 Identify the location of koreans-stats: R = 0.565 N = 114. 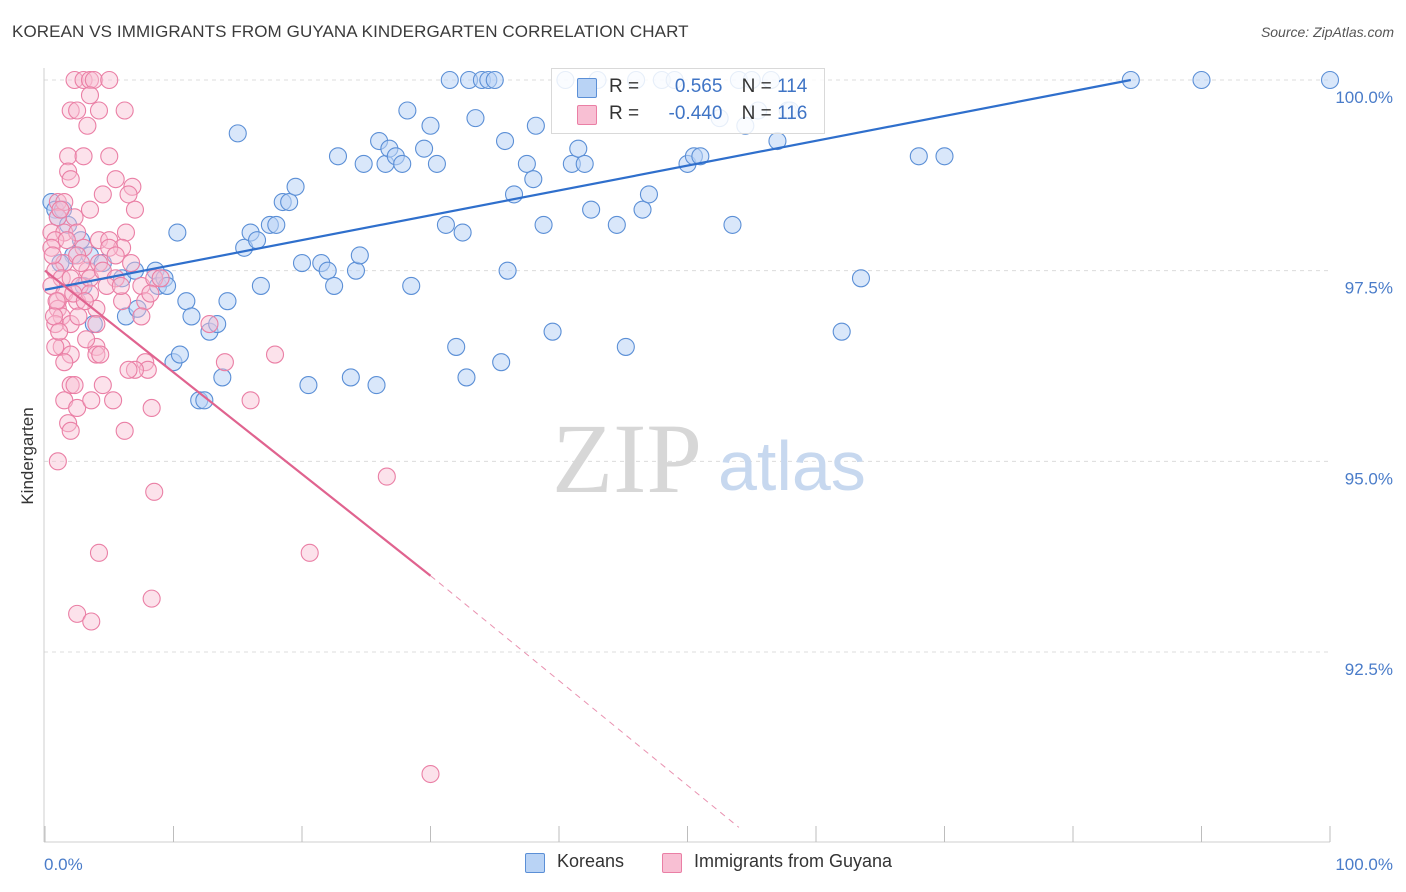
(708, 87).